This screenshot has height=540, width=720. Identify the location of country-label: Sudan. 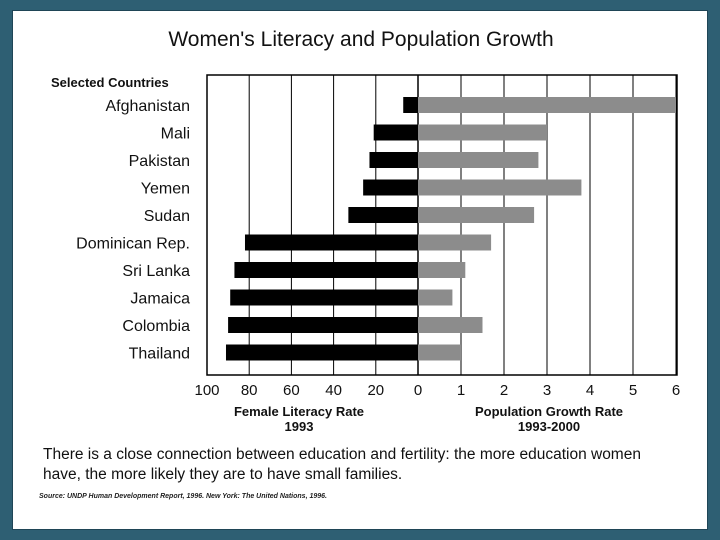
(167, 216).